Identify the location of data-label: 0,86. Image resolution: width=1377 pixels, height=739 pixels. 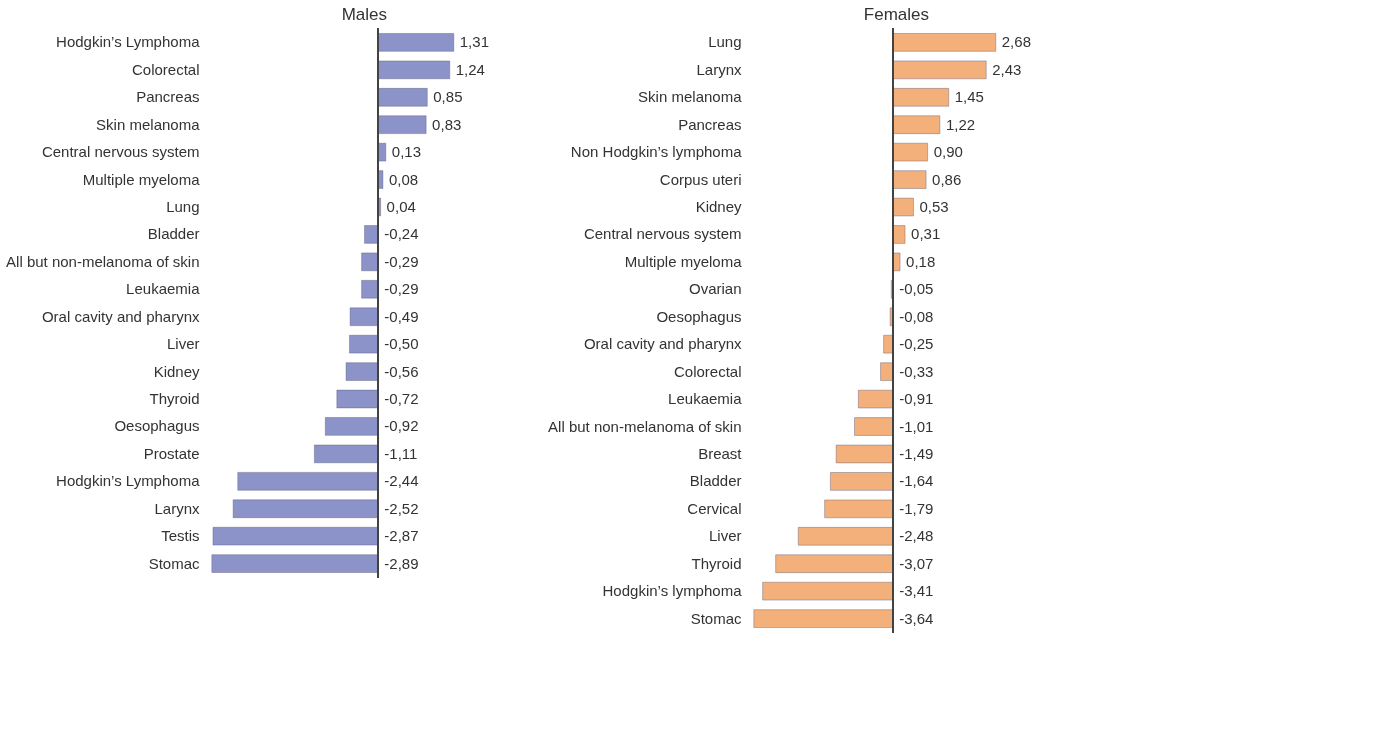
(947, 179).